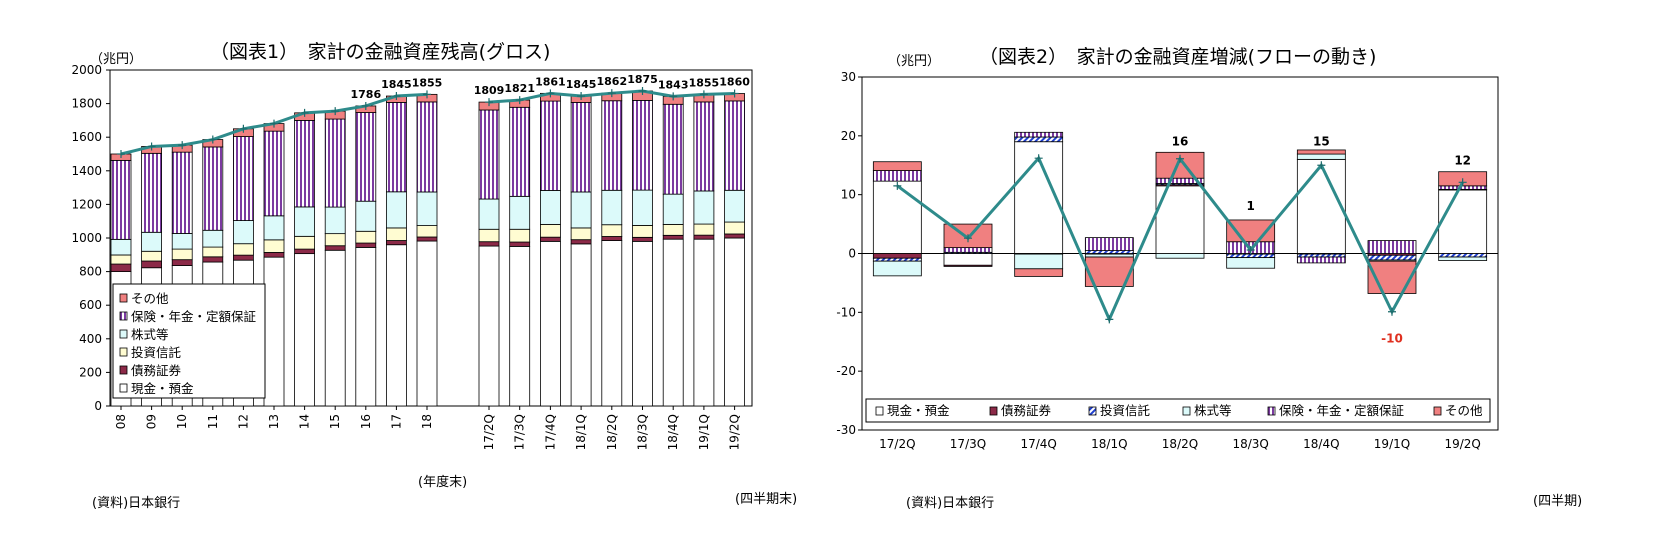 The width and height of the screenshot is (1673, 546). Describe the element at coordinates (550, 81) in the screenshot. I see `chart1-total-label: 1861` at that location.